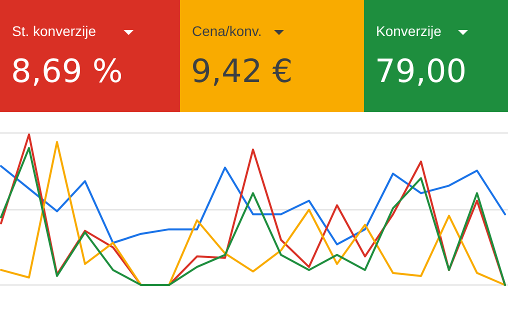 Image resolution: width=508 pixels, height=323 pixels. I want to click on text: 8,69 %, so click(67, 71).